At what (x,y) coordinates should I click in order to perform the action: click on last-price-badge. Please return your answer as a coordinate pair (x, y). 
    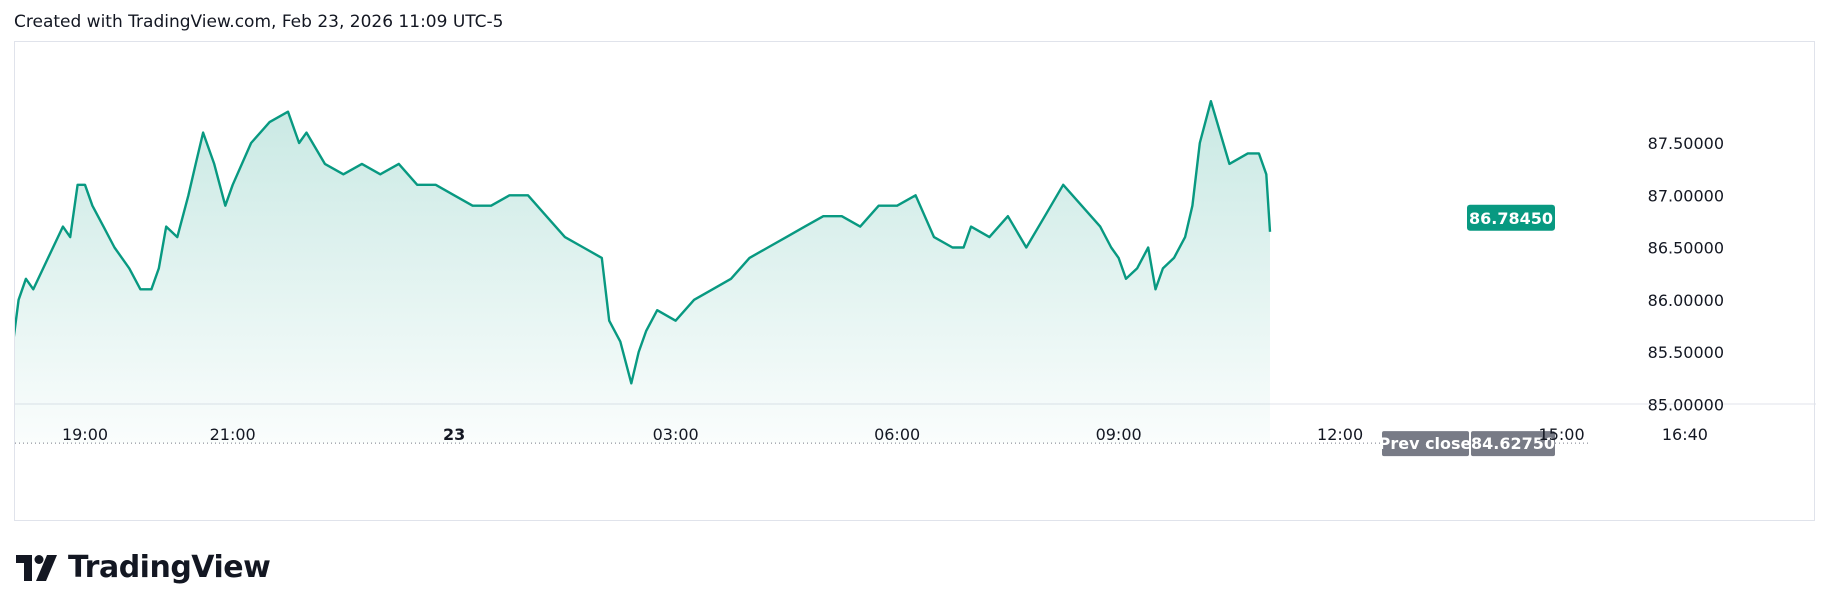
    Looking at the image, I should click on (1511, 217).